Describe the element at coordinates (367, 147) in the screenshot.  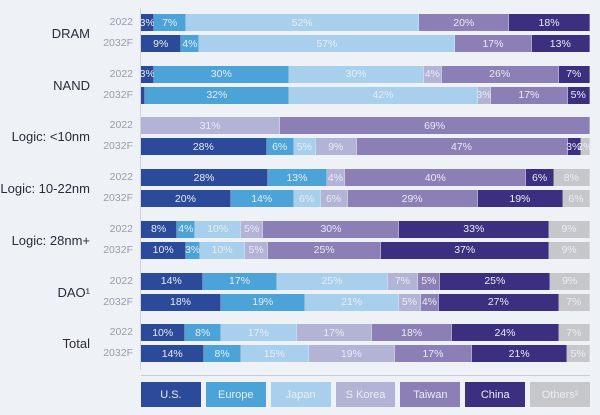
I see `bar-row-logic-10nm-2032f: 28% 6% 5% 9% 47% 3% 2%` at that location.